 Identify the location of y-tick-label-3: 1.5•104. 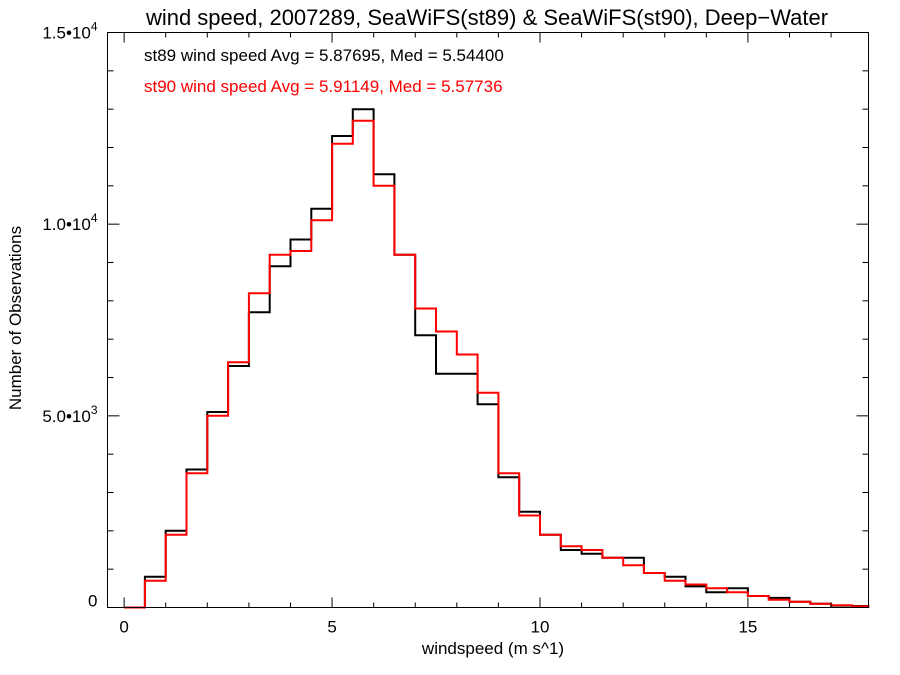
(70, 31).